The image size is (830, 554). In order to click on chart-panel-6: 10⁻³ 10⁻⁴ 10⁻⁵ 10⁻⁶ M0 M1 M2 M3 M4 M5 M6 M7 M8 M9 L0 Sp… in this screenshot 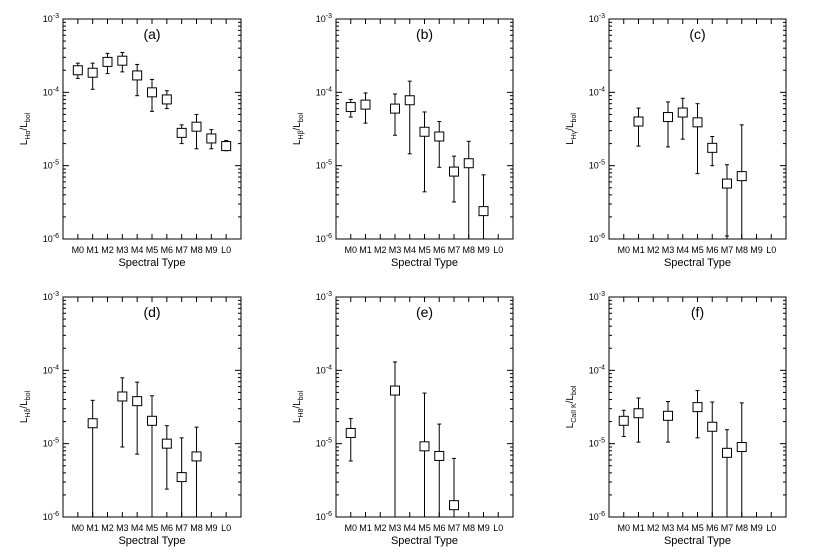, I will do `click(676, 419)`.